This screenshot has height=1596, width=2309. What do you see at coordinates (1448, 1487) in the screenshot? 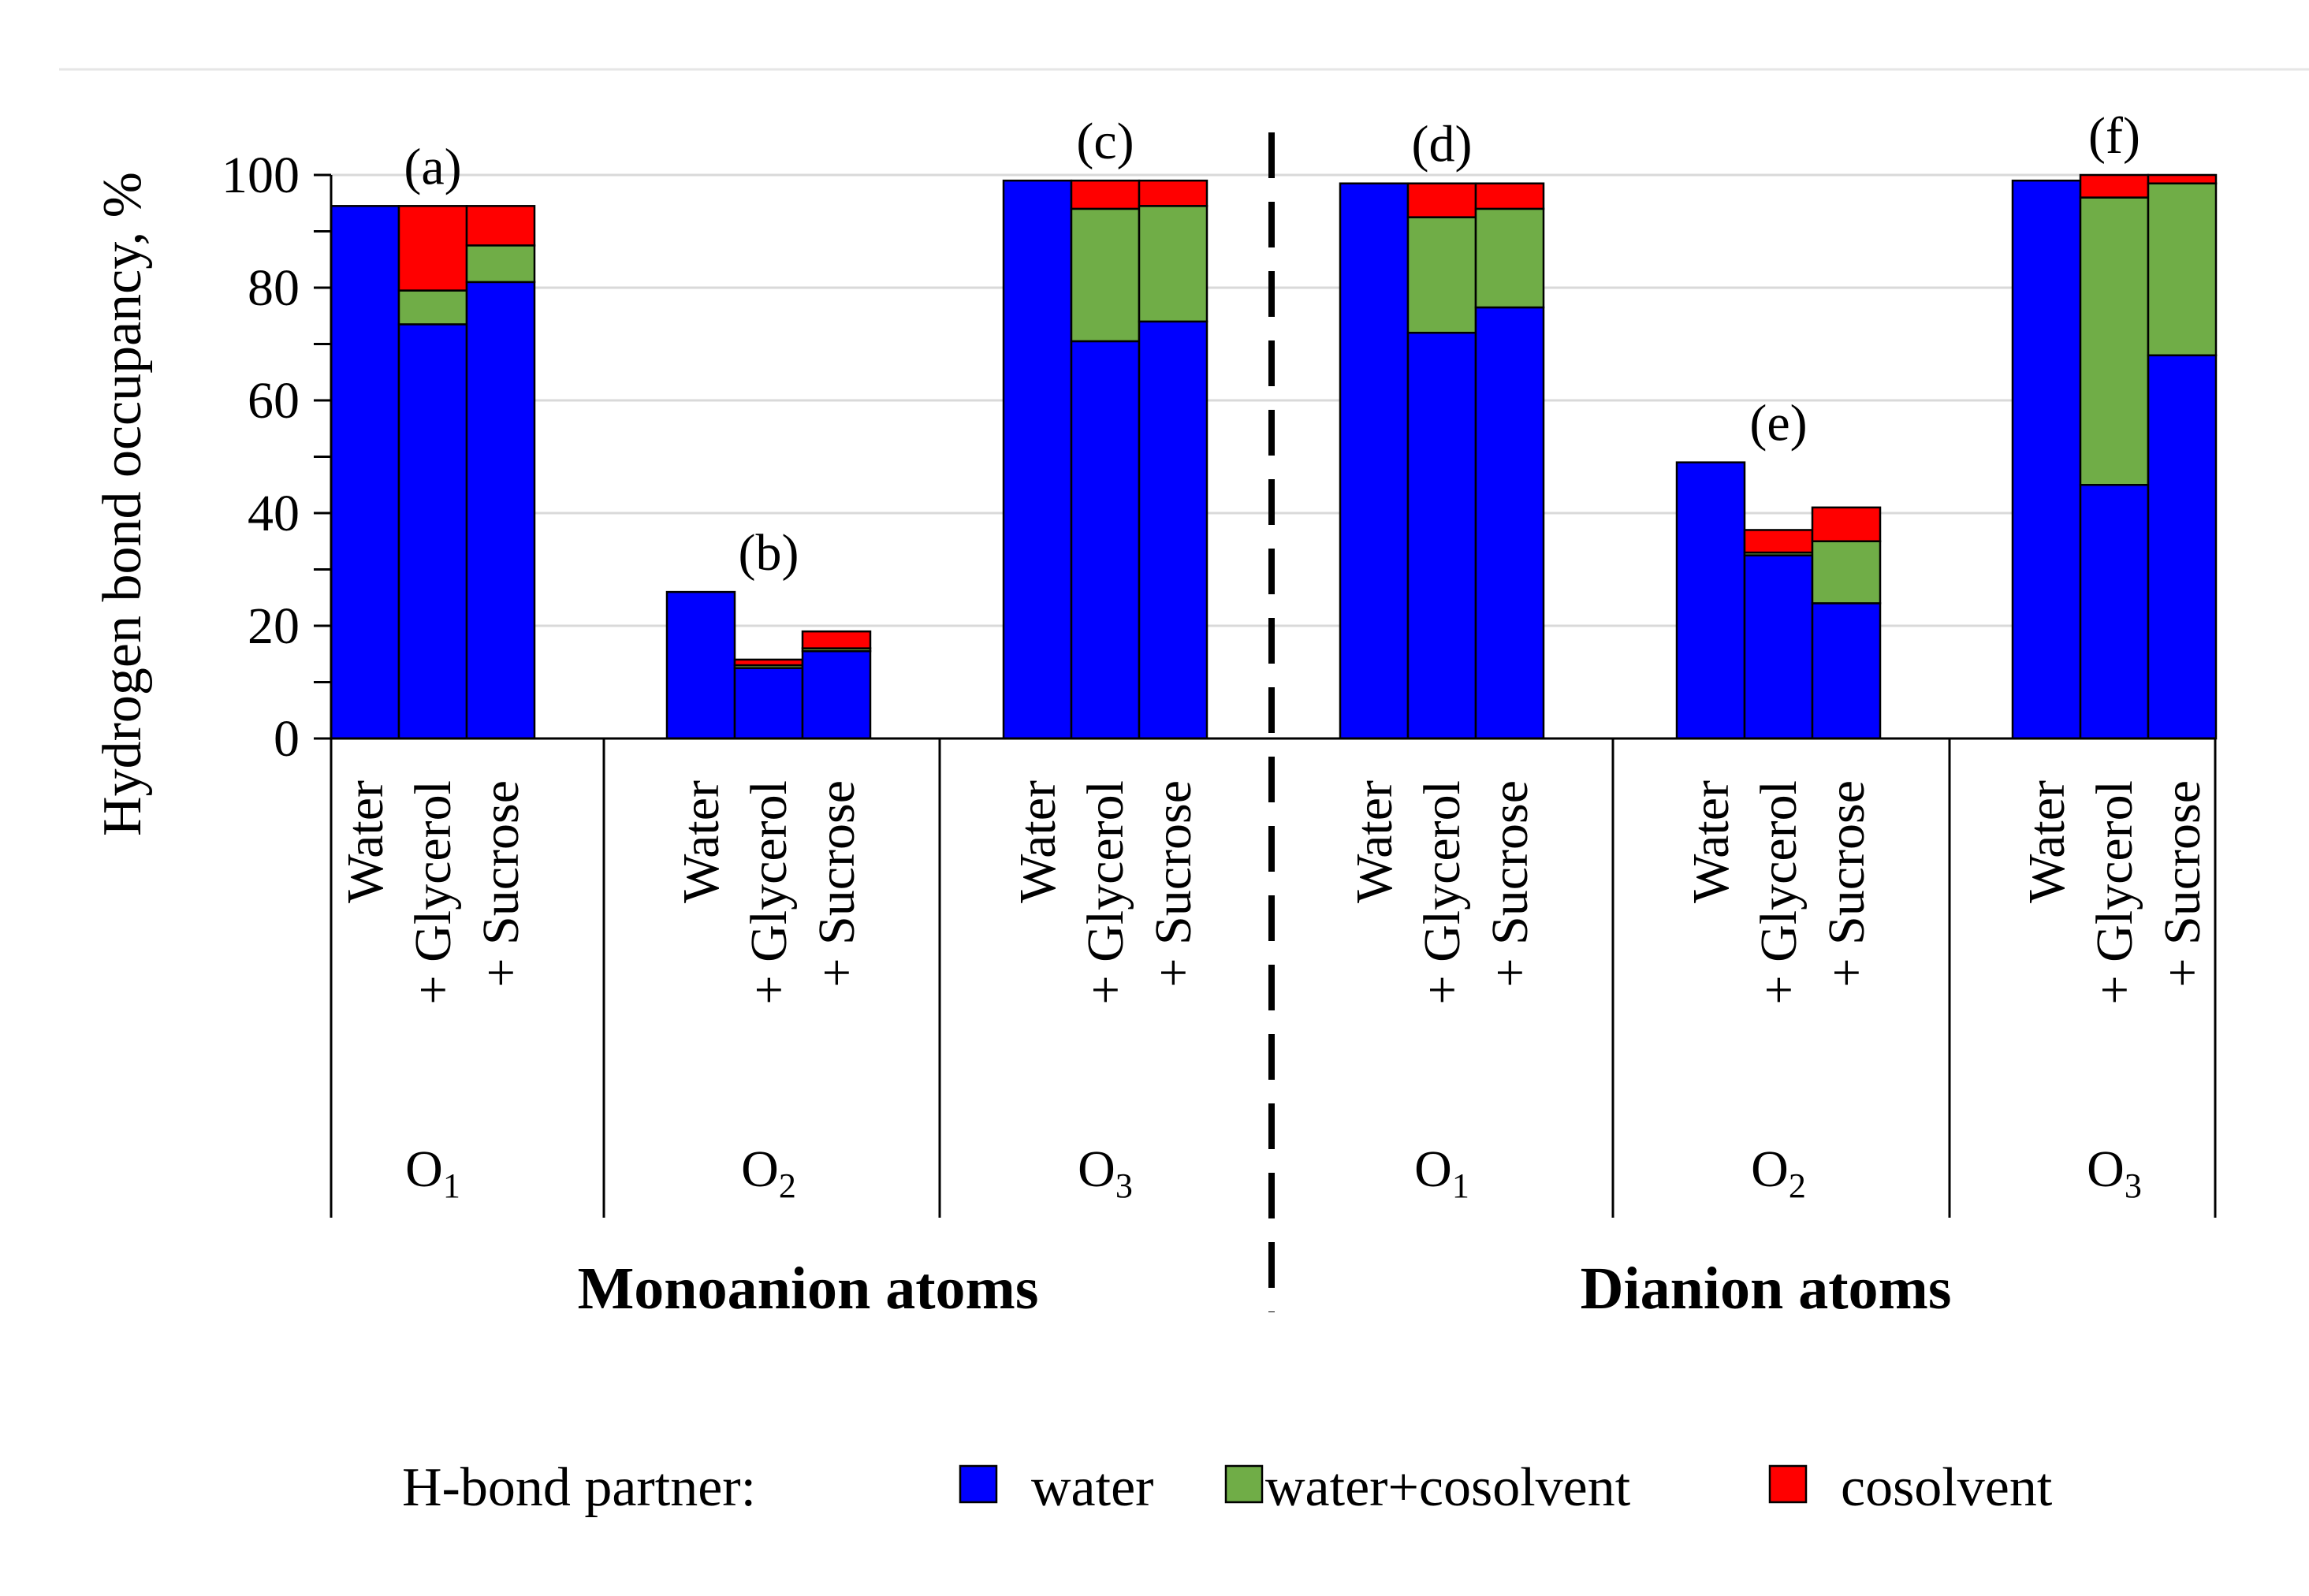
I see `legend-entry: water+cosolvent` at bounding box center [1448, 1487].